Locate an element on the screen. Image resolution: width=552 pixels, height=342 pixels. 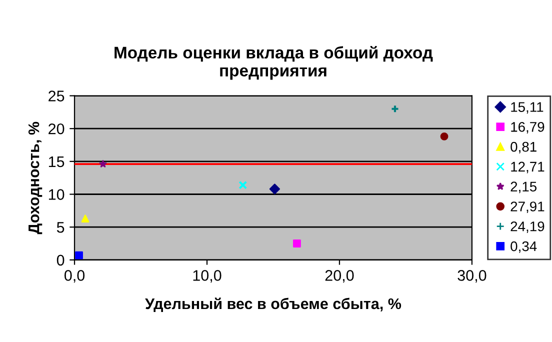
y-tick-label: 20 is located at coordinates (56, 128).